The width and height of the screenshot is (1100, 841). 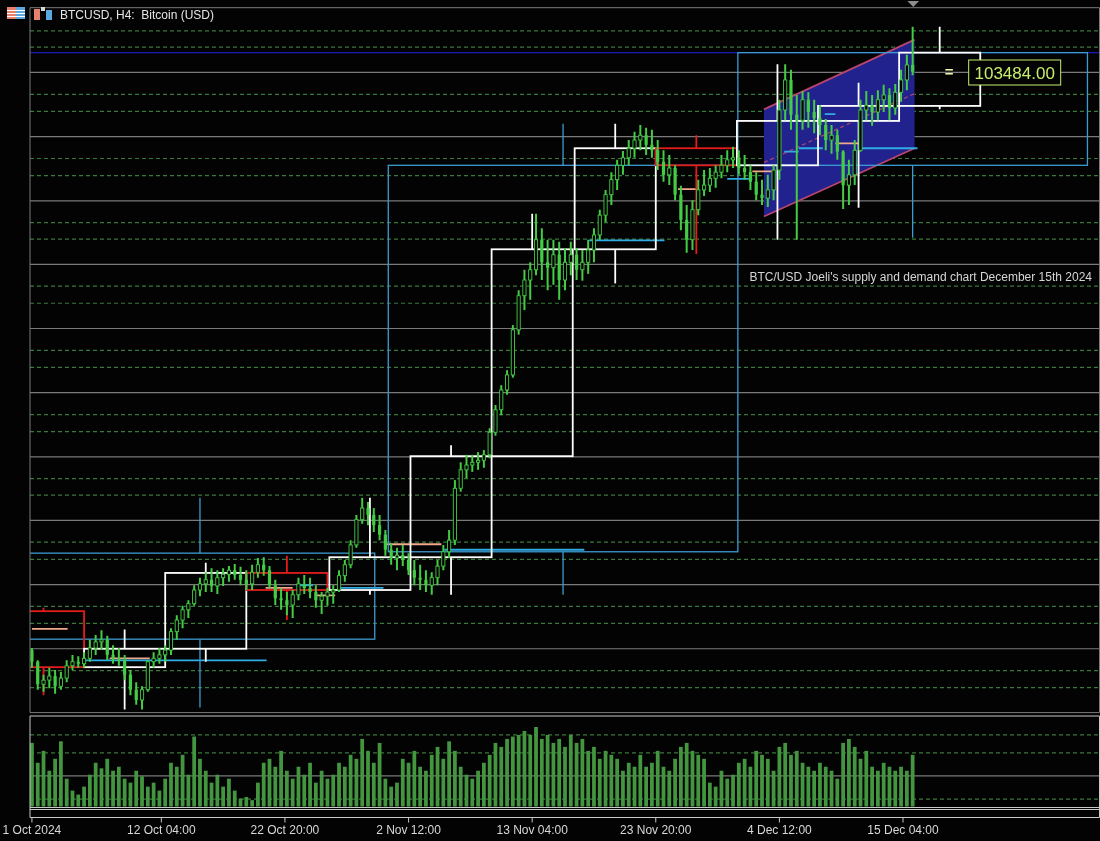 What do you see at coordinates (409, 829) in the screenshot?
I see `x-tick-label: 2 Nov 12:00` at bounding box center [409, 829].